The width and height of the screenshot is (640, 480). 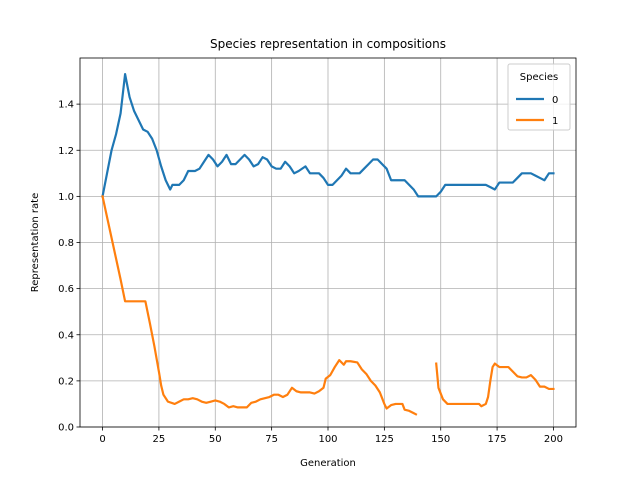 What do you see at coordinates (159, 439) in the screenshot?
I see `x-tick-label: 25` at bounding box center [159, 439].